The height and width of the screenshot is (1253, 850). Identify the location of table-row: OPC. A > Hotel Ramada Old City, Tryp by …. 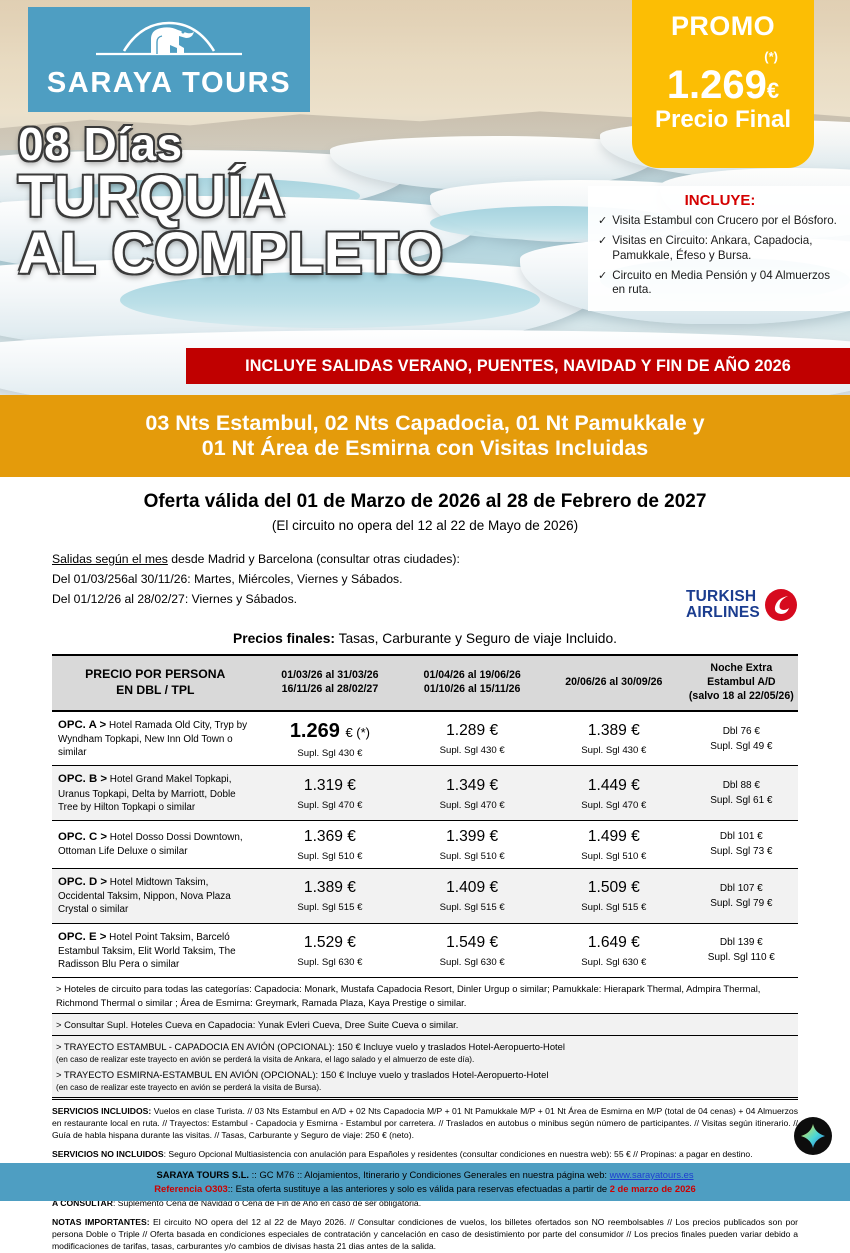
(425, 738).